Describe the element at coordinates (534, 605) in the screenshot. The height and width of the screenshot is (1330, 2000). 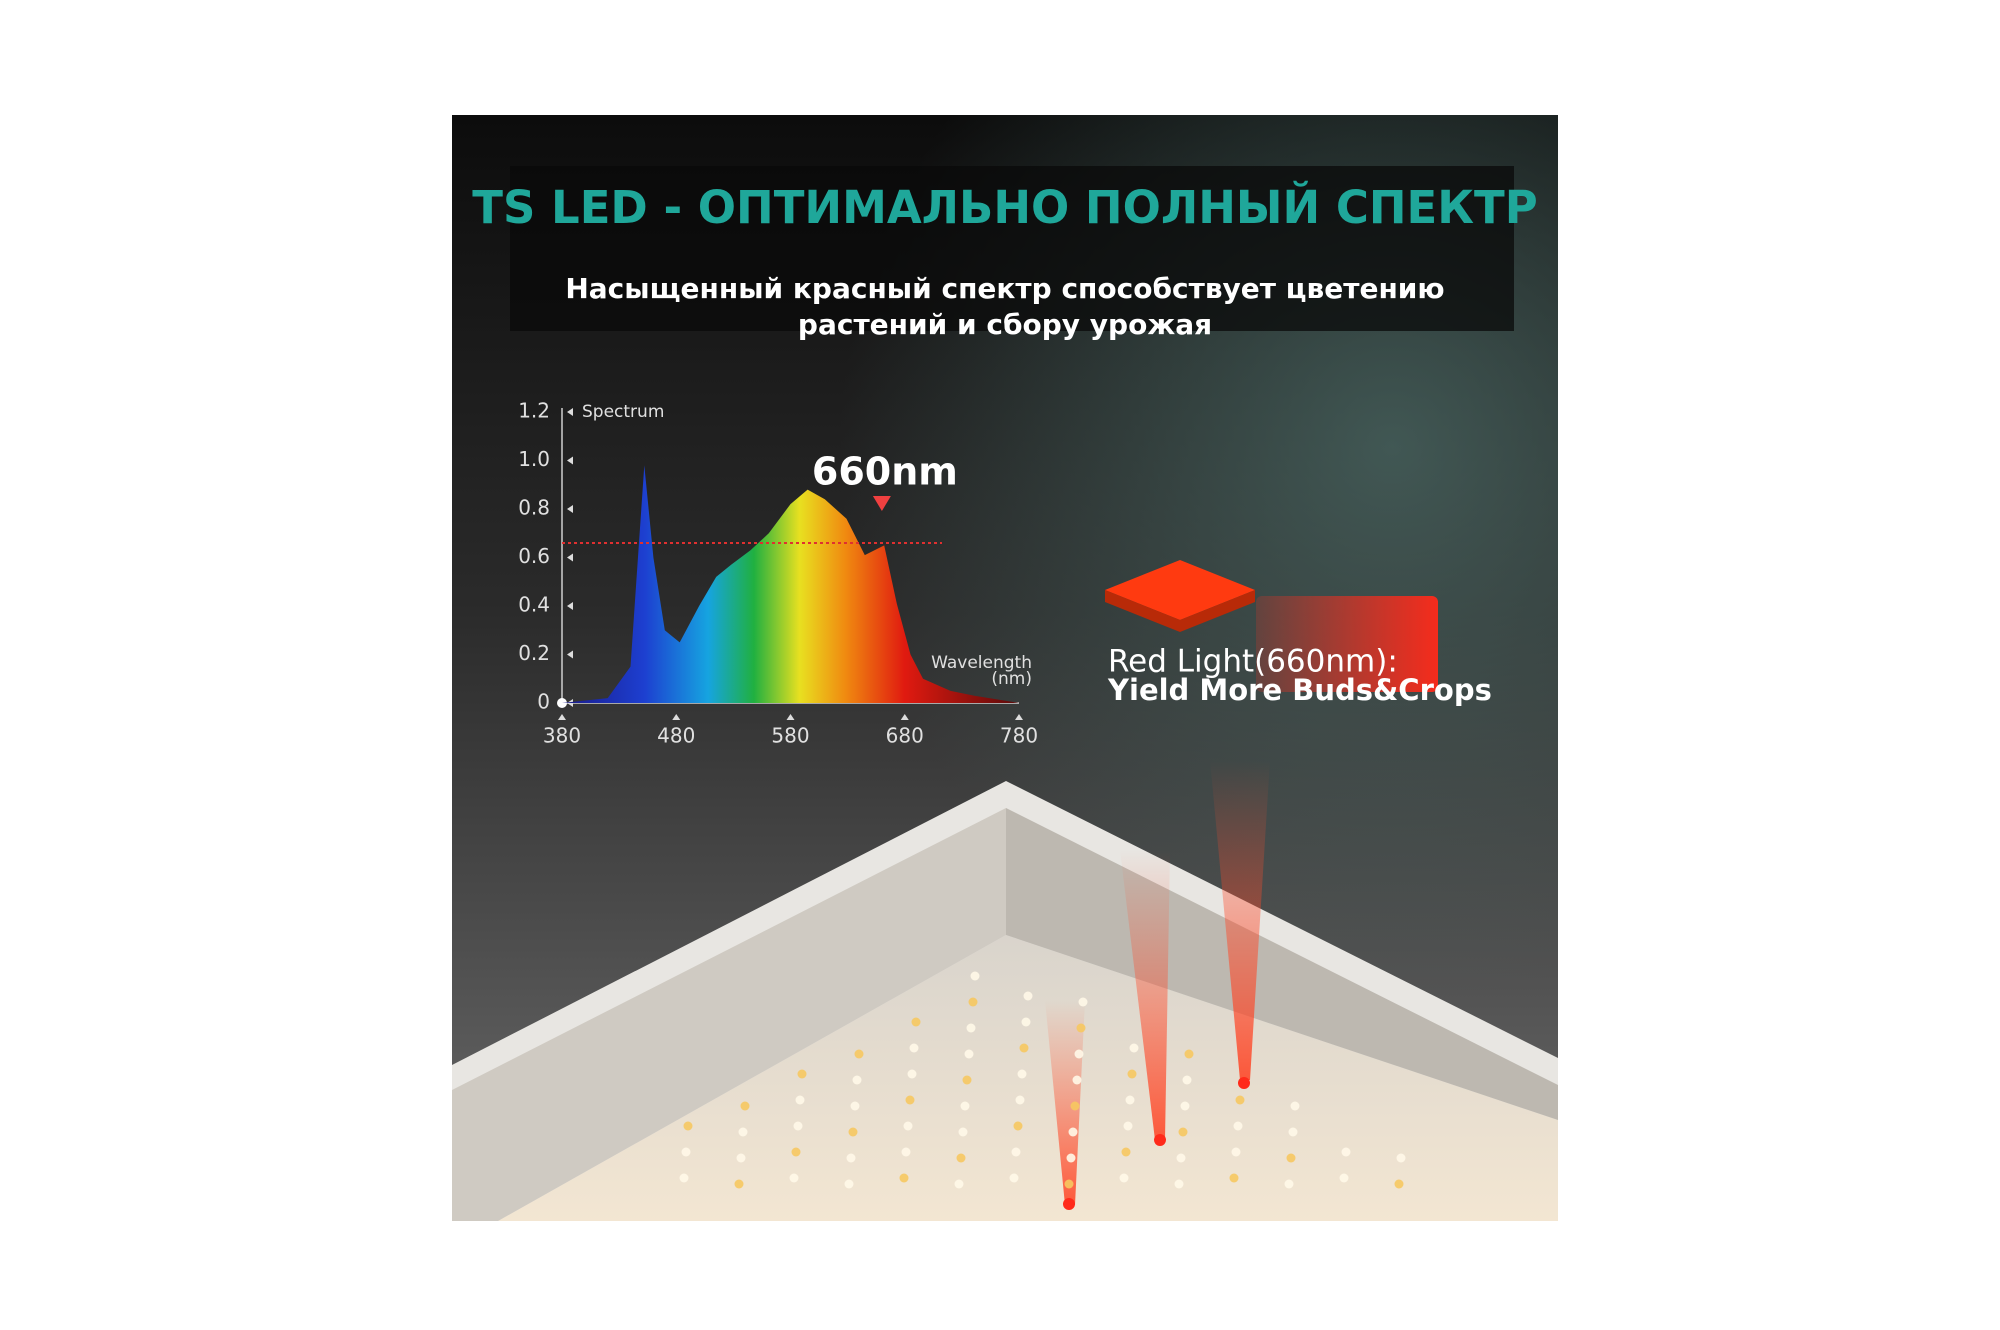
I see `y-tick-label: 0.4` at that location.